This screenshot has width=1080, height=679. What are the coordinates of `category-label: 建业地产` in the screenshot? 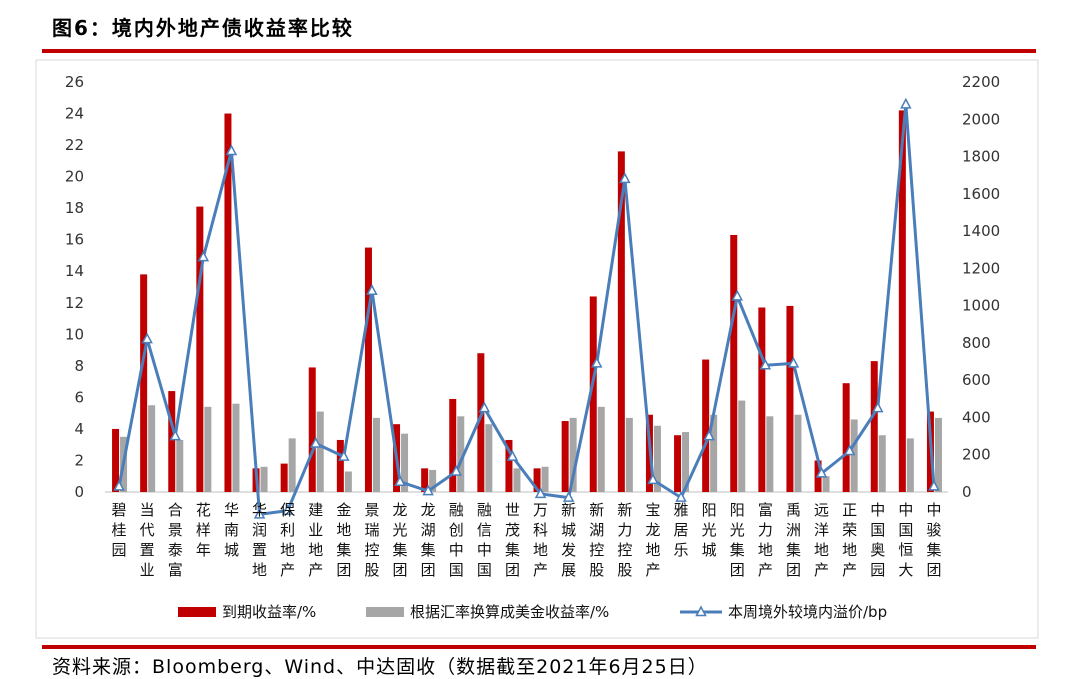 It's located at (315, 540).